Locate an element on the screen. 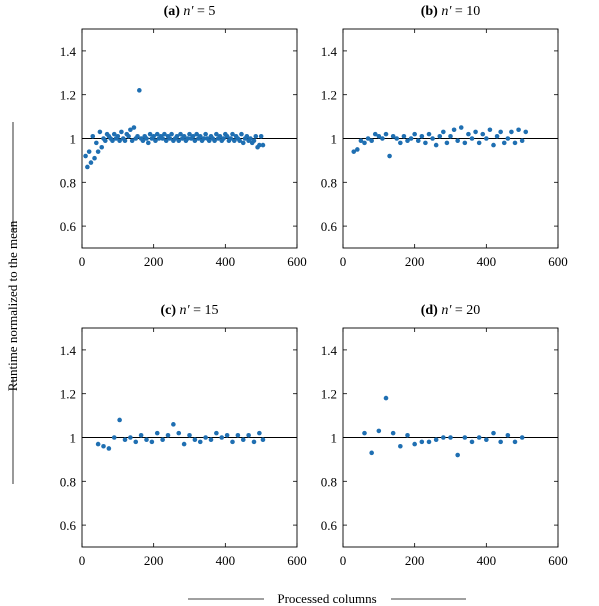 This screenshot has height=606, width=599. panel-title-label: (a) is located at coordinates (174, 11).